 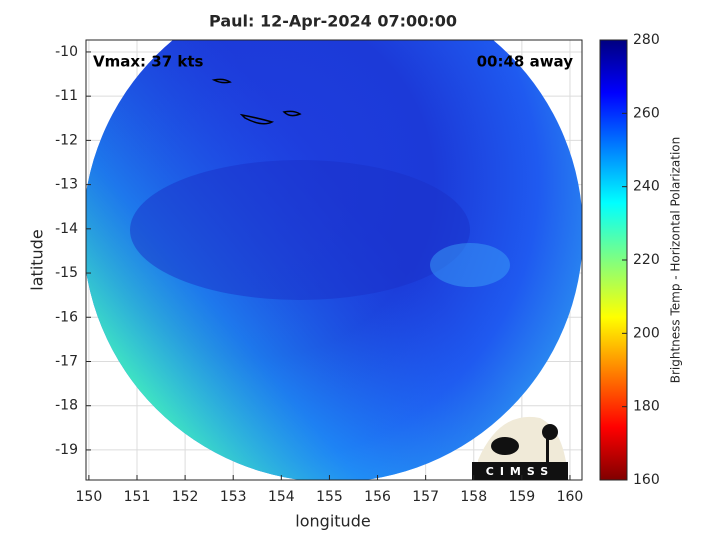 What do you see at coordinates (646, 40) in the screenshot?
I see `colorbar-tick-label: 280` at bounding box center [646, 40].